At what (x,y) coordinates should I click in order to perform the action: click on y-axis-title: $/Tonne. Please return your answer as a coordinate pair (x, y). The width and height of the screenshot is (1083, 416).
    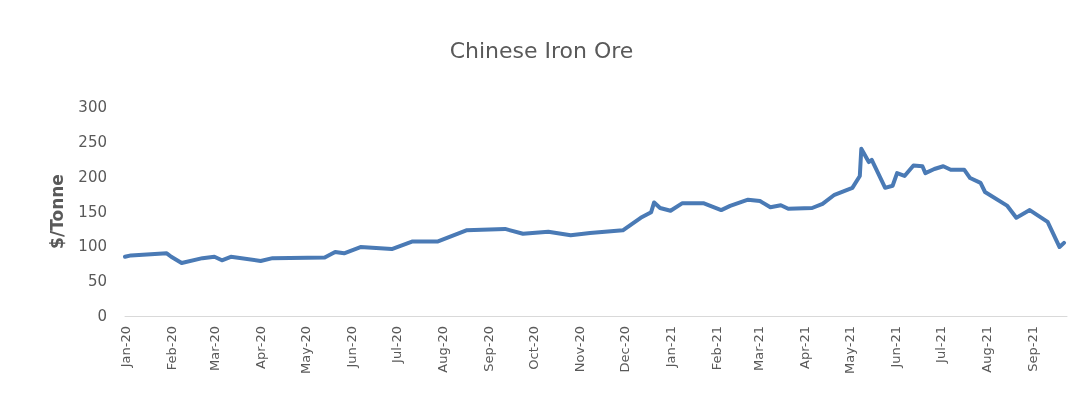
    Looking at the image, I should click on (56, 211).